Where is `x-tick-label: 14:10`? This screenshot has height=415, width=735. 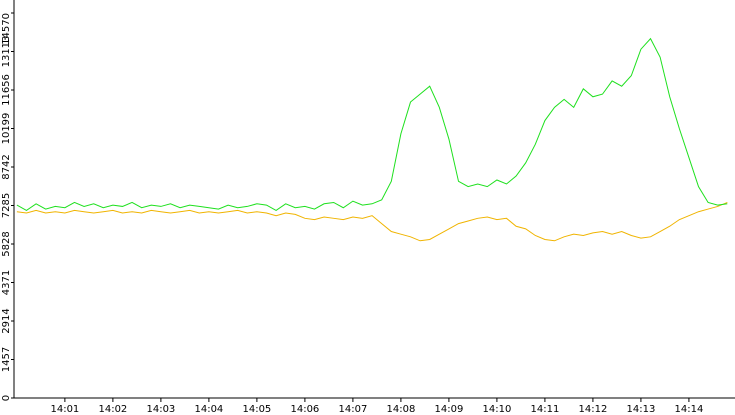 x-tick-label: 14:10 is located at coordinates (496, 409).